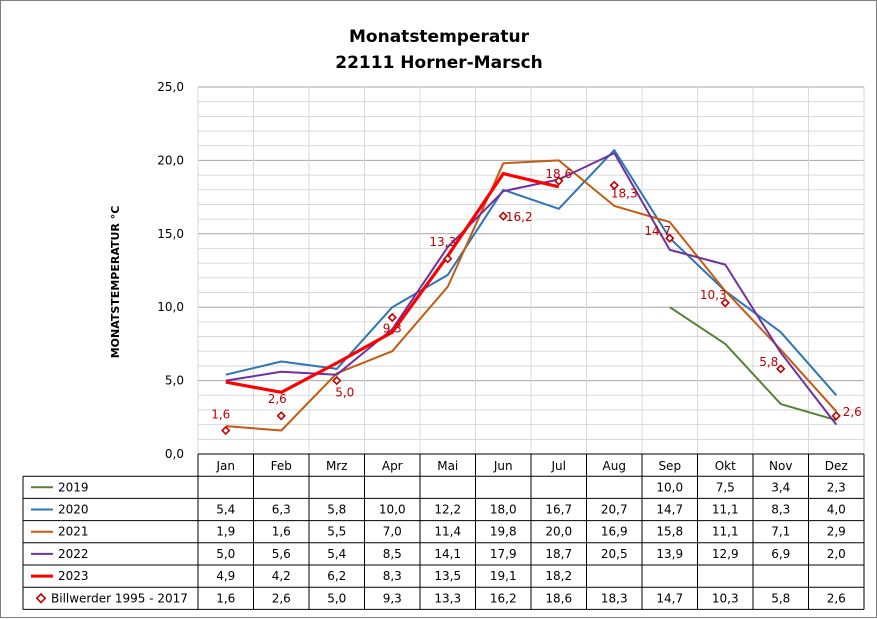  What do you see at coordinates (392, 328) in the screenshot?
I see `data-label: 9,3` at bounding box center [392, 328].